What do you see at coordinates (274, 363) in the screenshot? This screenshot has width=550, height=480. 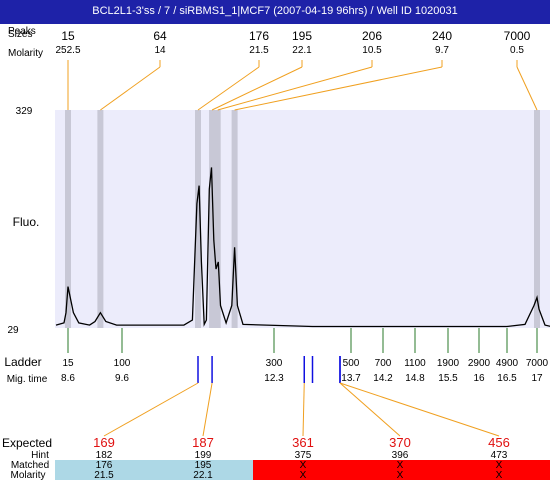 I see `ladder-size: 300` at bounding box center [274, 363].